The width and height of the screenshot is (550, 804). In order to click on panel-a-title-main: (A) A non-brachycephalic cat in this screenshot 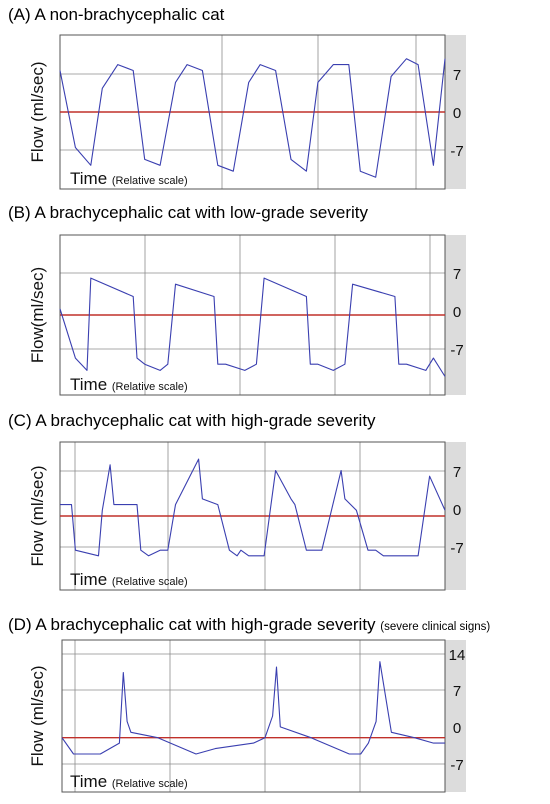, I will do `click(116, 14)`.